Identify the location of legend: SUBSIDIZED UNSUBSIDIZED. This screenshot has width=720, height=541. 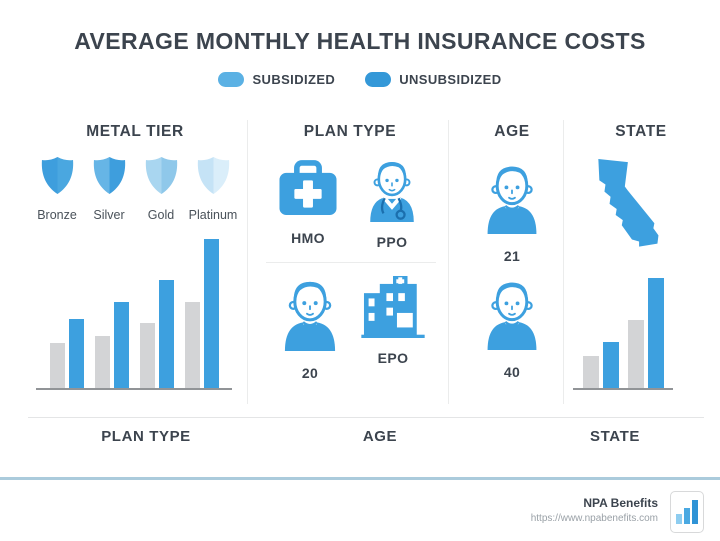
(360, 79).